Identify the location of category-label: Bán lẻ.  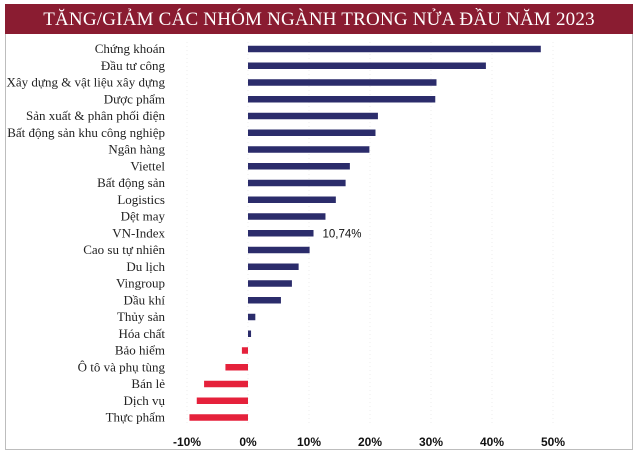
(148, 383).